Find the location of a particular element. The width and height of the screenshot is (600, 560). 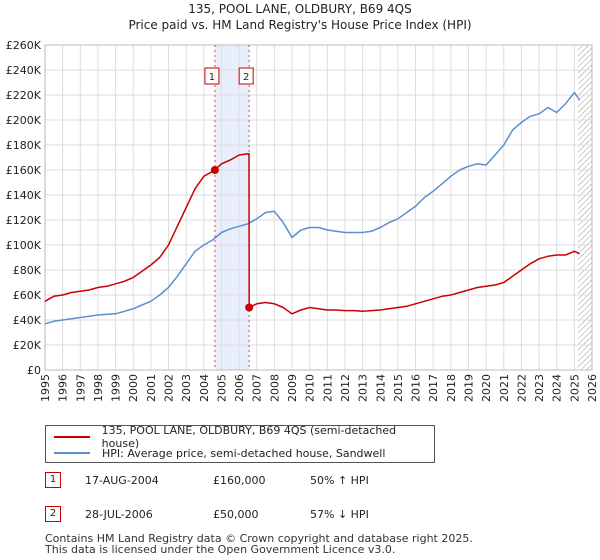

chart-title: 135, POOL LANE, OLDBURY, B69 4QS is located at coordinates (300, 9).